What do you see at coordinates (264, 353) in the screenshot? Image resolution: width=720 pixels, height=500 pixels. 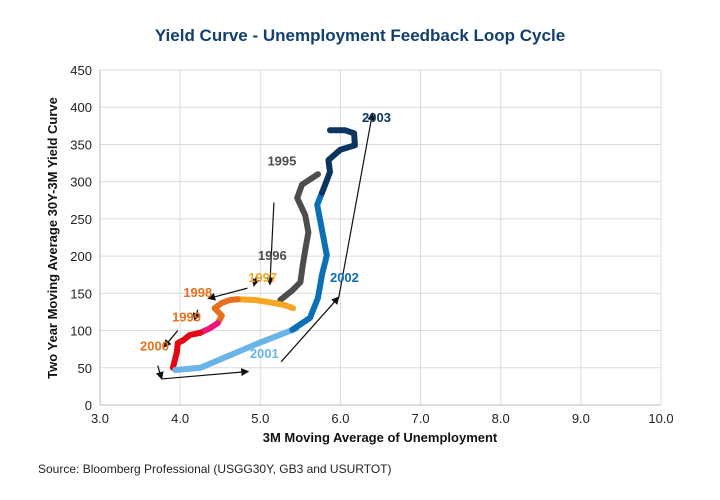 I see `annotation-label-2001: 2001` at bounding box center [264, 353].